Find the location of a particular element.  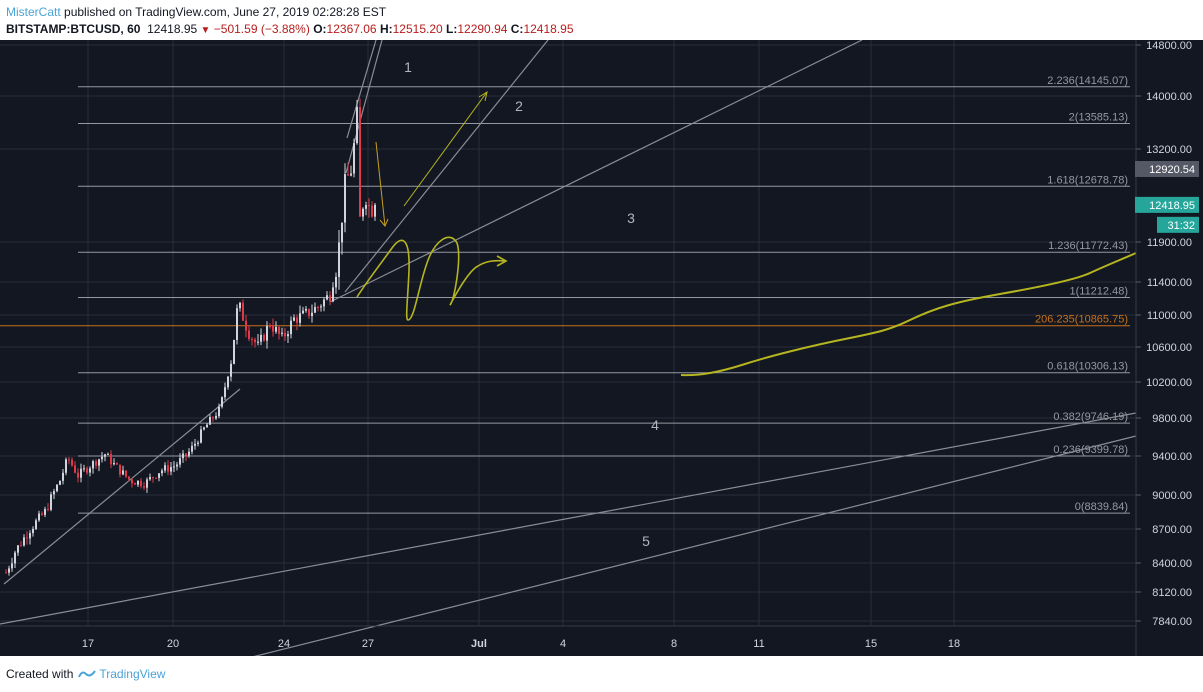

y-tick-label: 10200.00 is located at coordinates (1169, 383).